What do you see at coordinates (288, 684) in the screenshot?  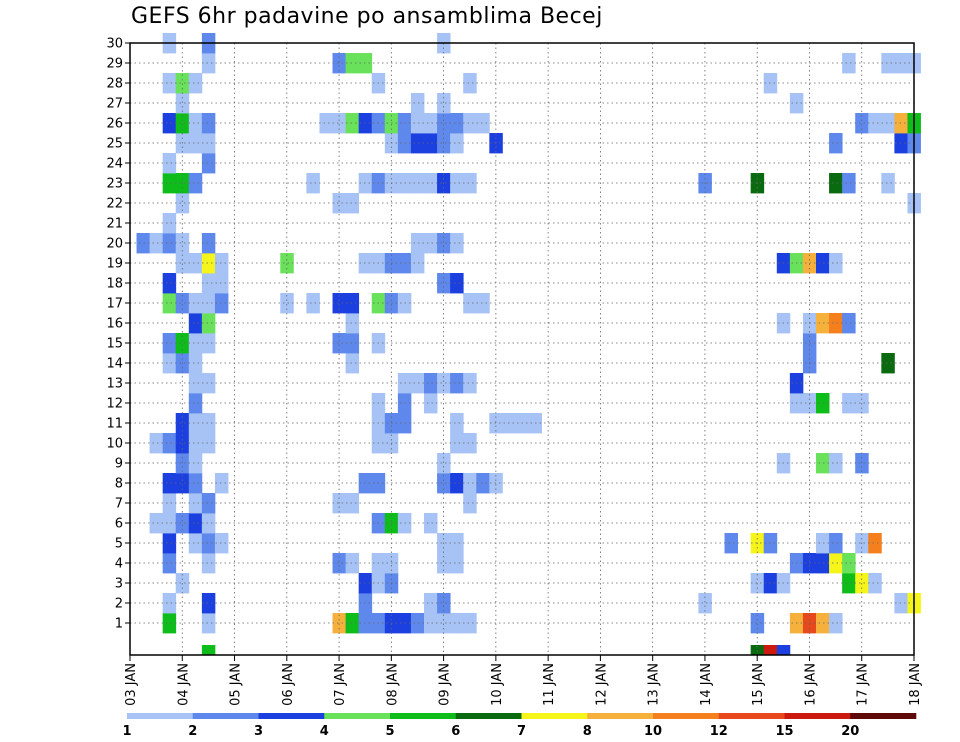 I see `x-tick-label: 06 JAN` at bounding box center [288, 684].